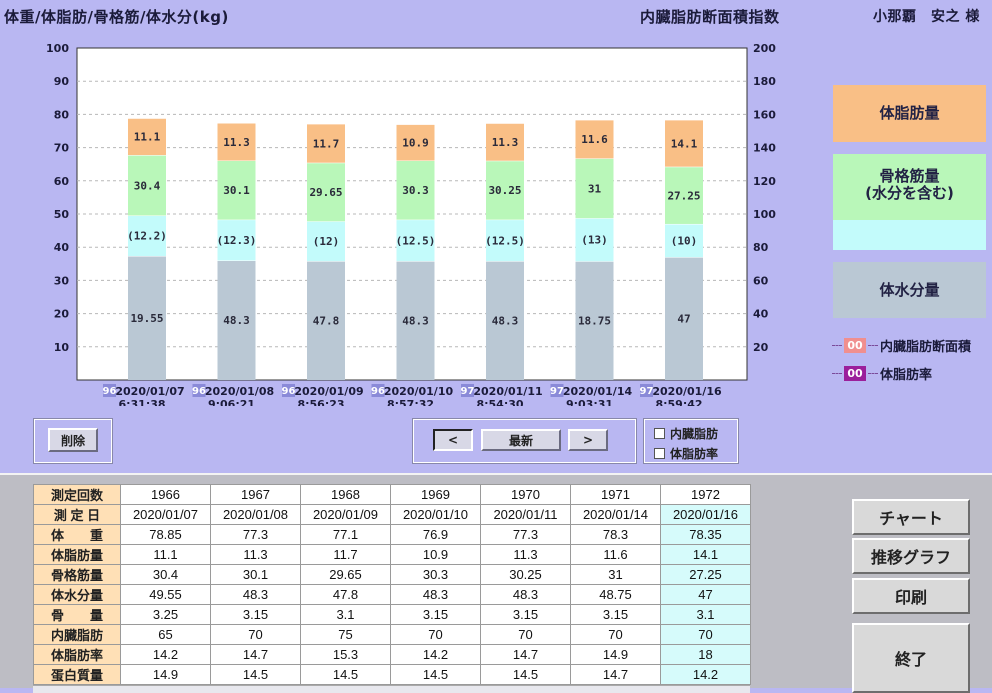  I want to click on table-cell: 11.1, so click(165, 554).